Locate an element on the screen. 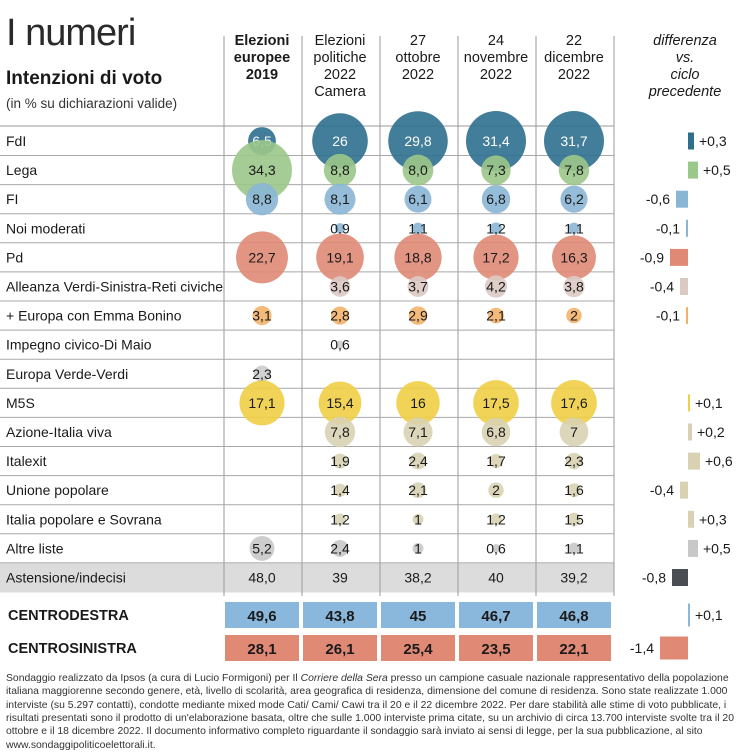  diff-value: +0,5 is located at coordinates (717, 548).